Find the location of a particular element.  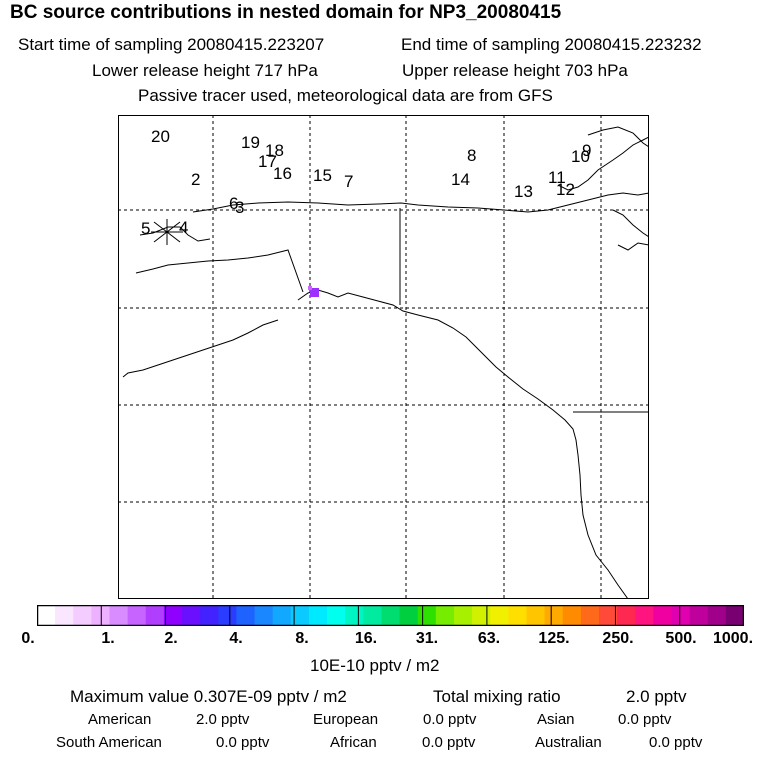

colorbar-tick-label: 125. is located at coordinates (554, 638).